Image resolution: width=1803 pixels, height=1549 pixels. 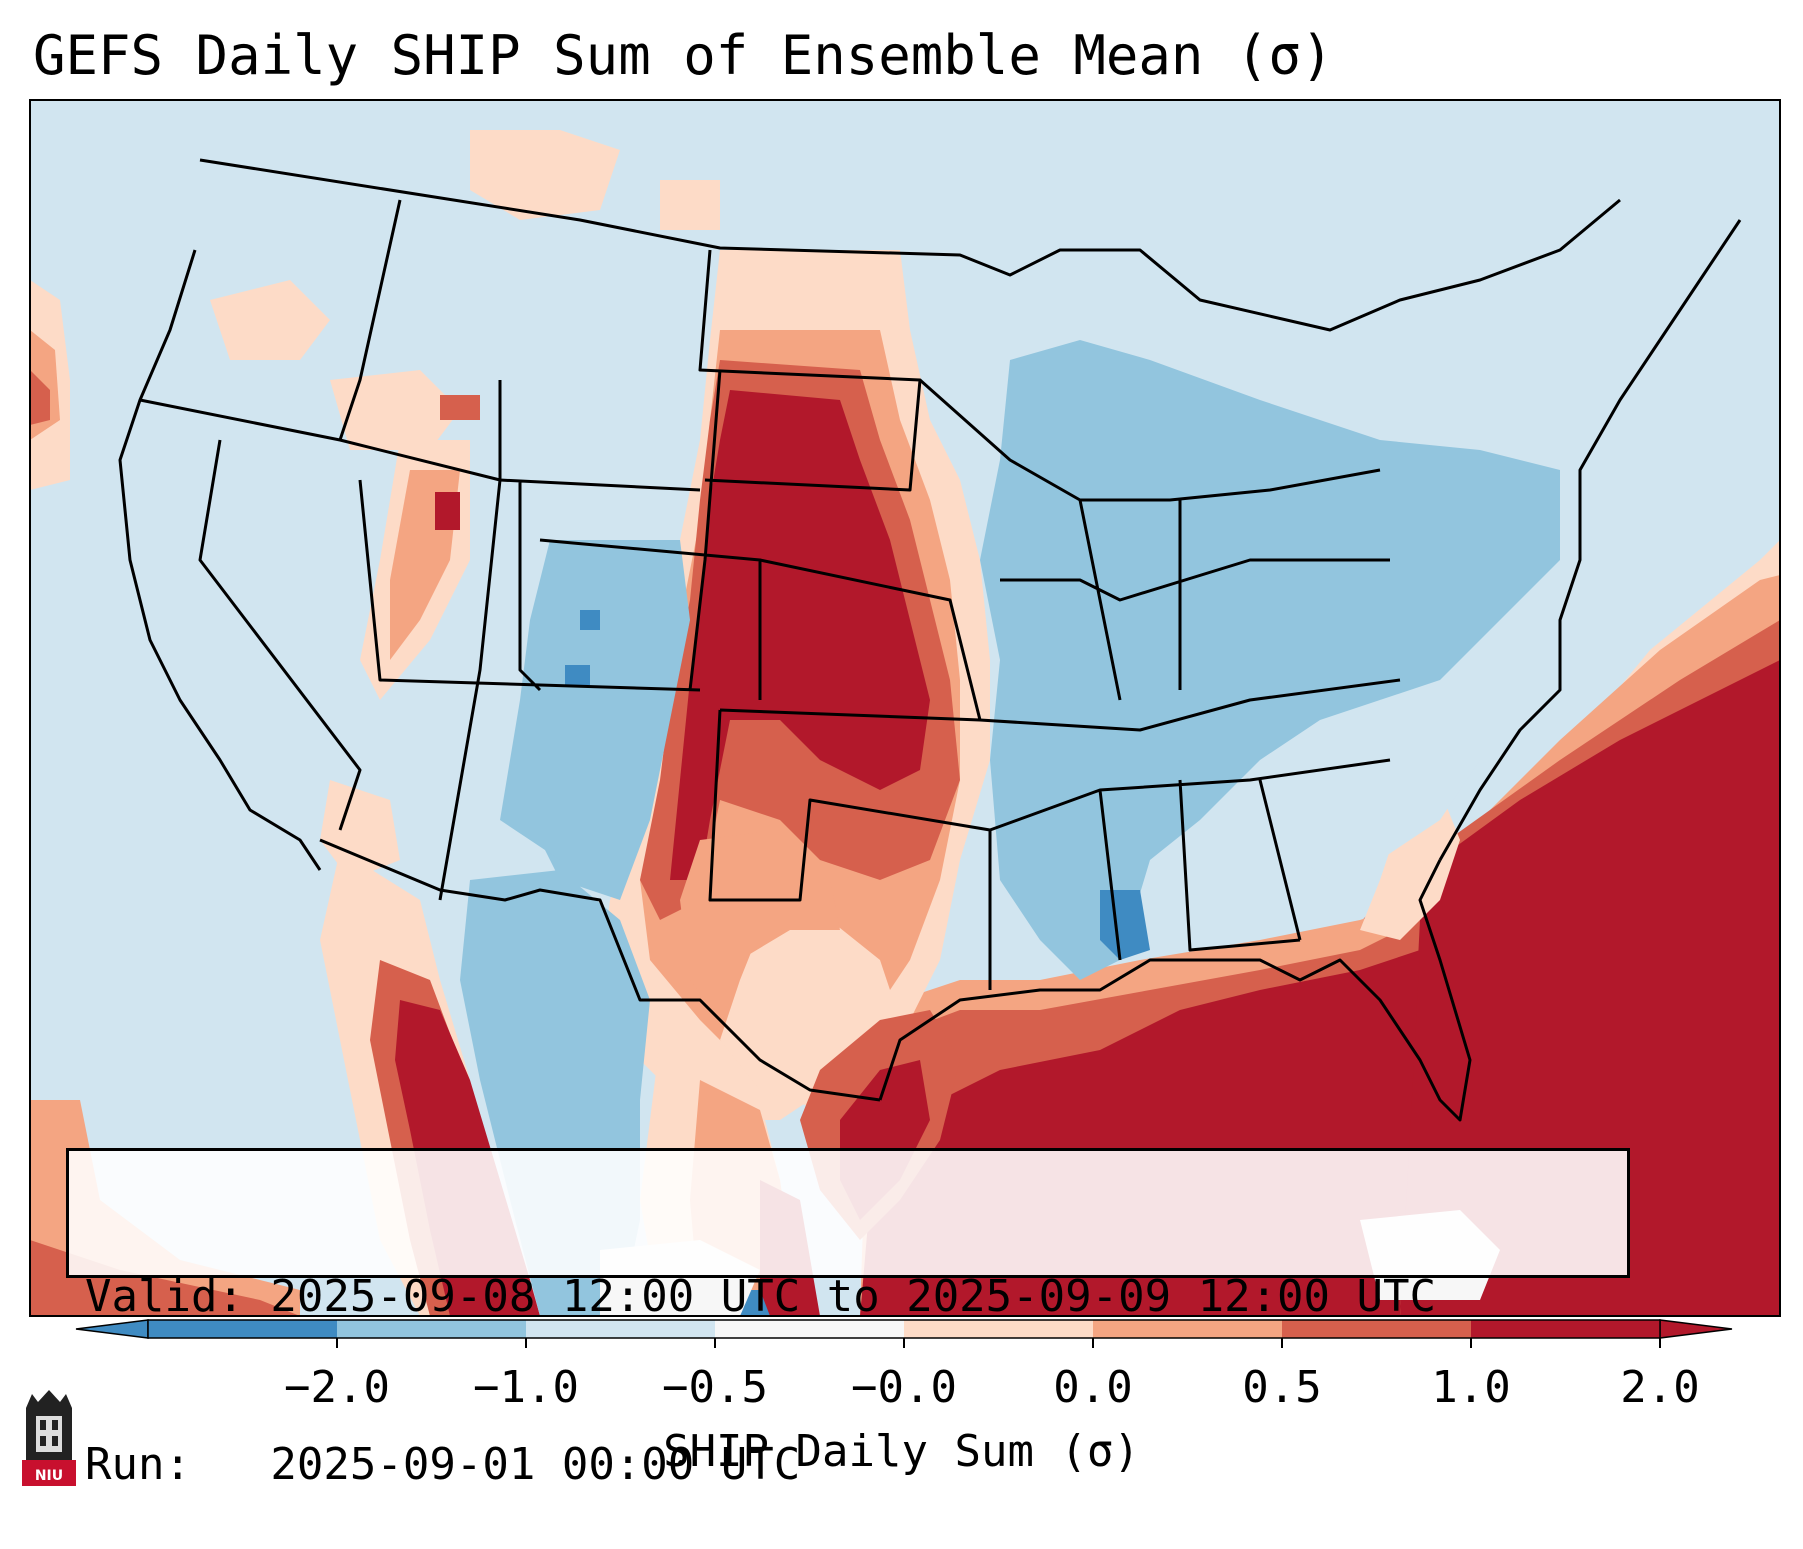 What do you see at coordinates (443, 1464) in the screenshot?
I see `run-time-text: Run: 2025-09-01 00:00 UTC` at bounding box center [443, 1464].